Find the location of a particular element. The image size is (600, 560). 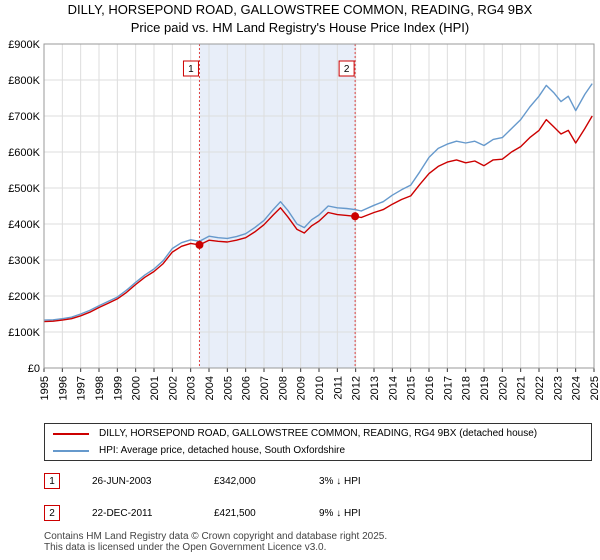

x-tick-label: 1997 is located at coordinates (82, 388).